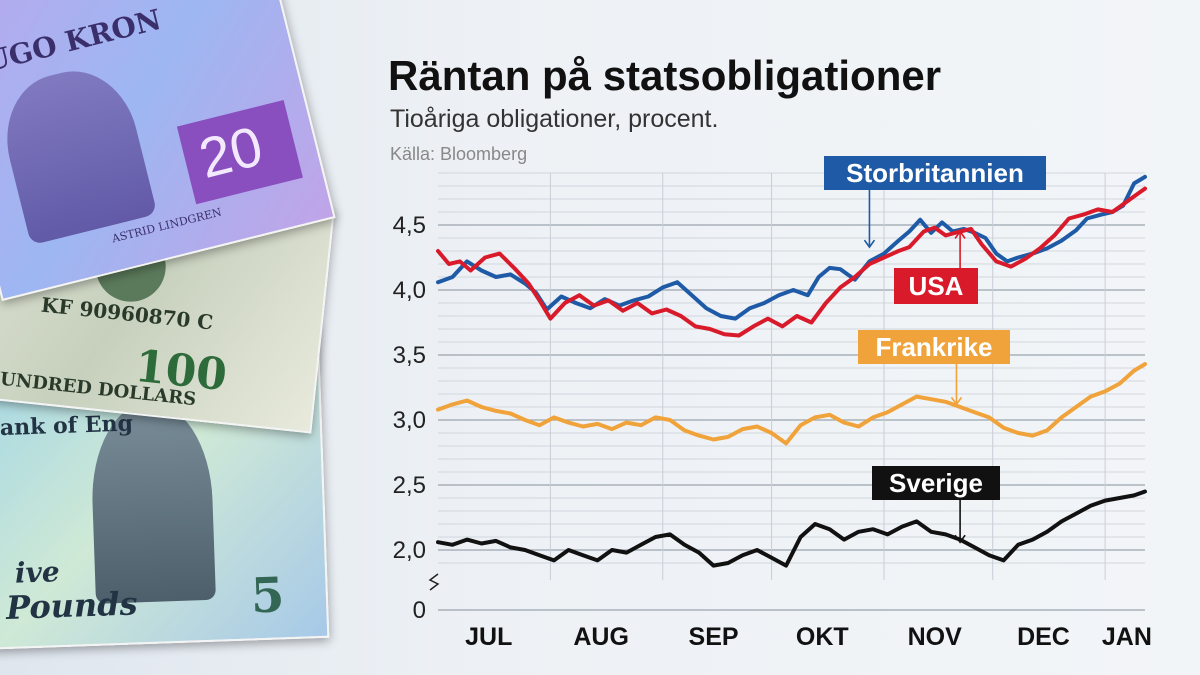 The image size is (1200, 675). I want to click on y-tick-label: 4,0, so click(409, 290).